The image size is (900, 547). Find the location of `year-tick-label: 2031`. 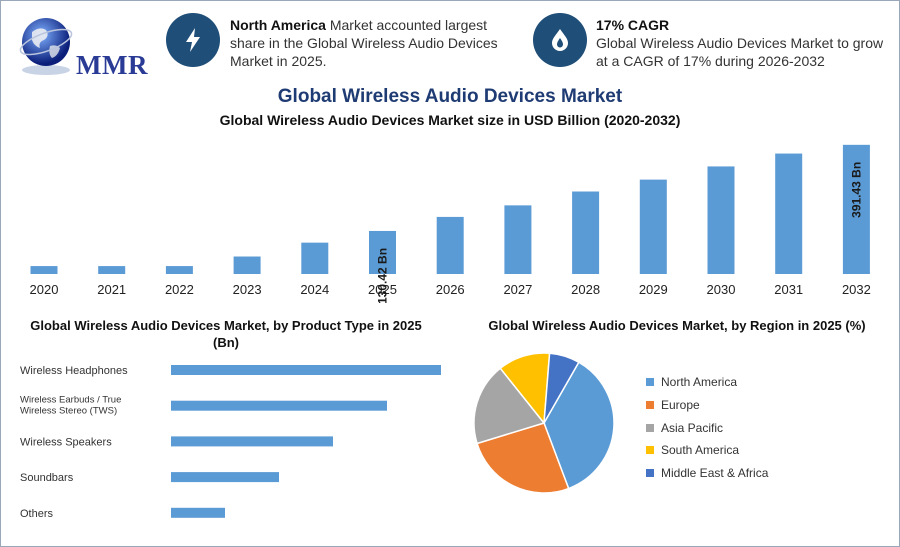

year-tick-label: 2031 is located at coordinates (788, 289).